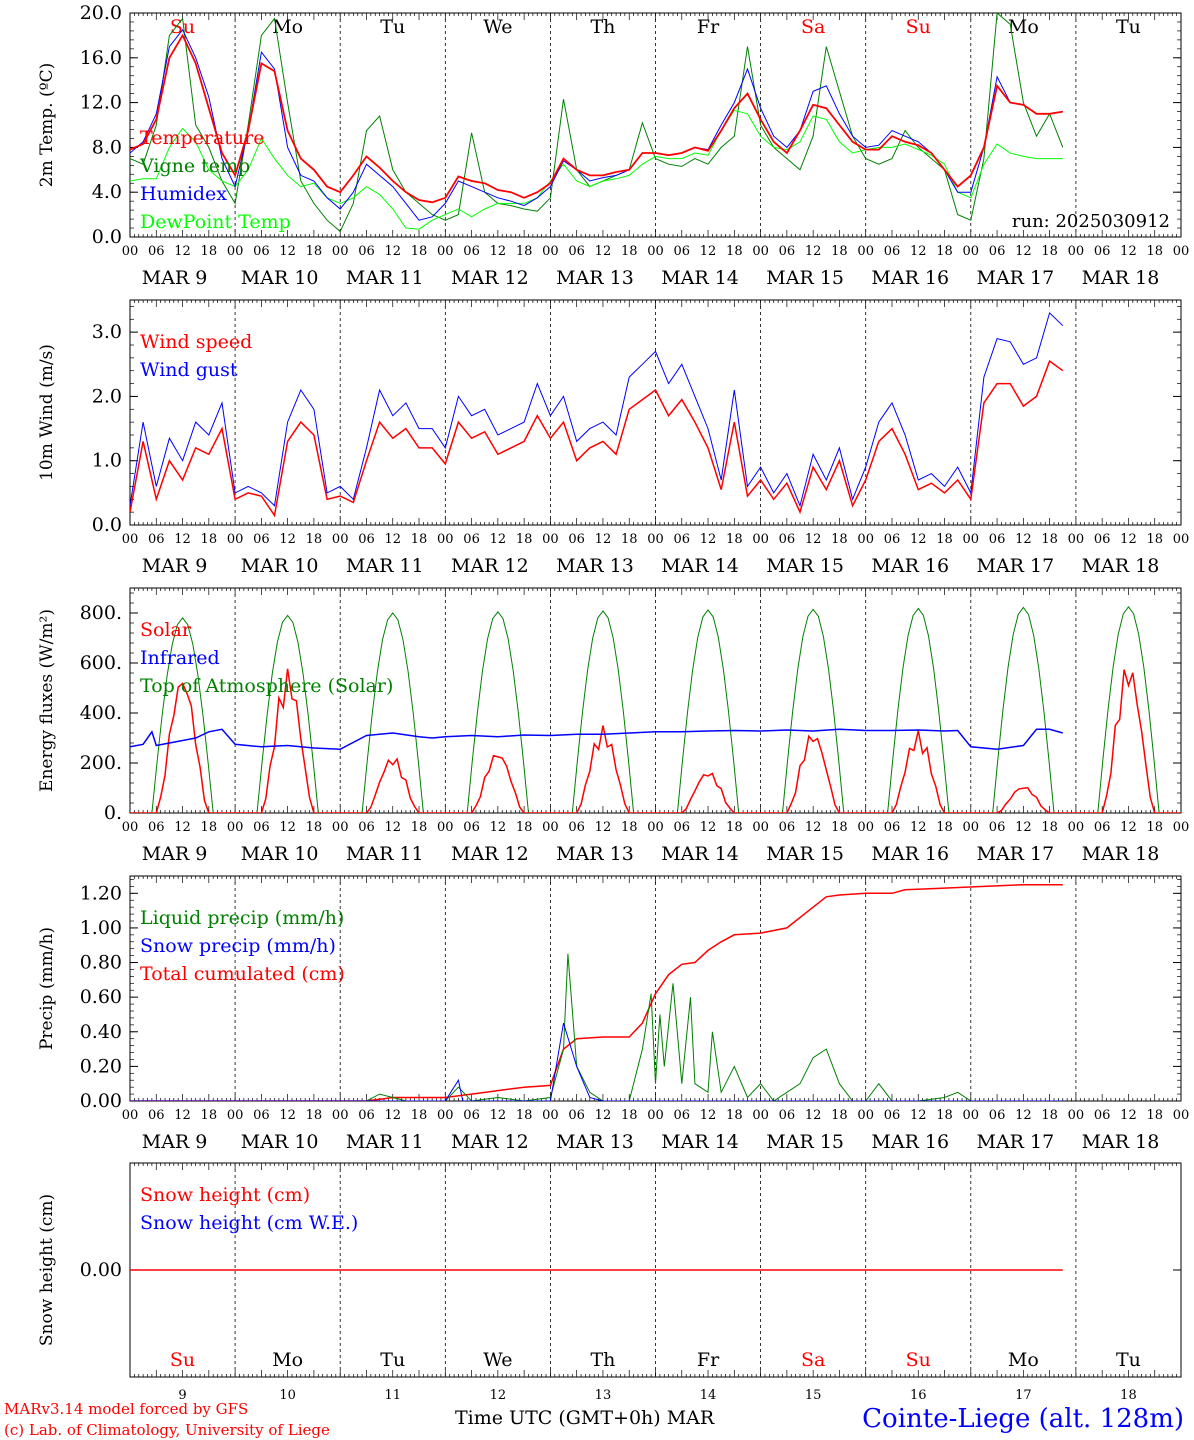 The height and width of the screenshot is (1440, 1194). I want to click on day-name-bottom: Mo, so click(1023, 1360).